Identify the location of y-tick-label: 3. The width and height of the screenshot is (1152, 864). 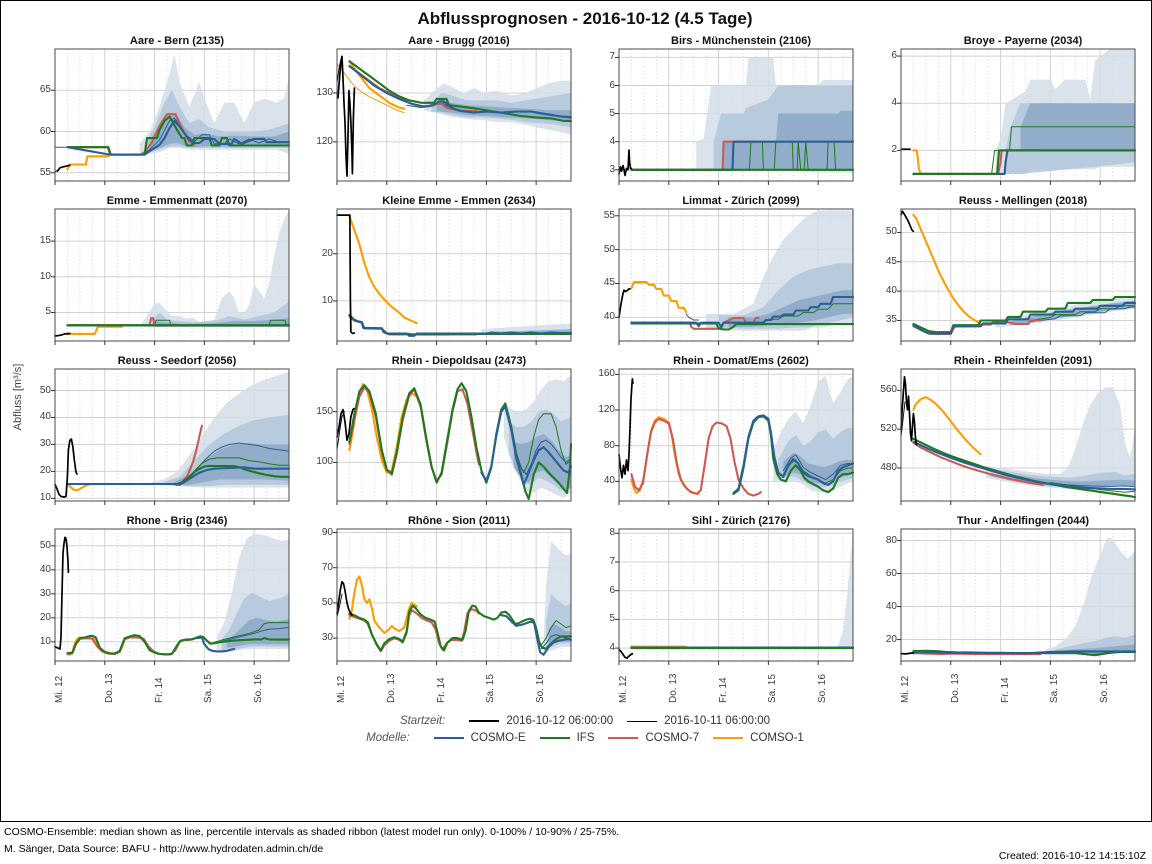
(612, 169).